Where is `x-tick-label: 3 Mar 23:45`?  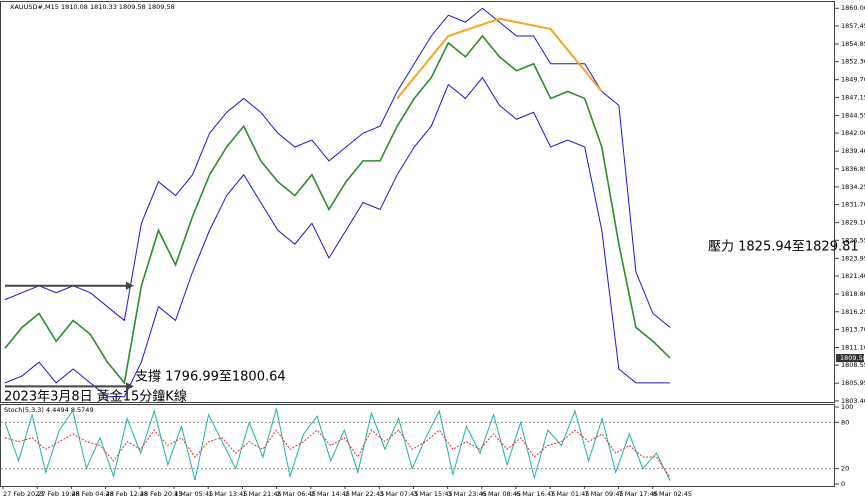 x-tick-label: 3 Mar 23:45 is located at coordinates (467, 494).